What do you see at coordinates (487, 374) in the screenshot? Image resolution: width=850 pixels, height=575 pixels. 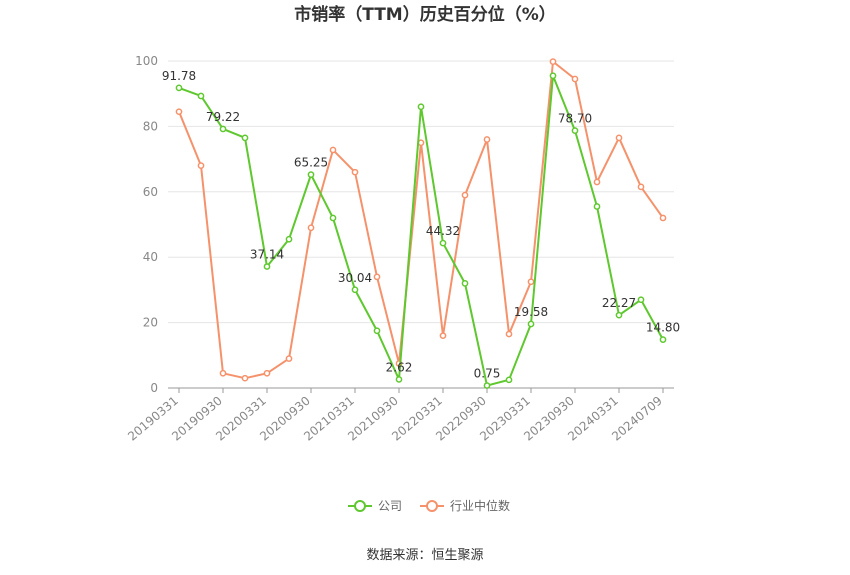 I see `data-label: 0.75` at bounding box center [487, 374].